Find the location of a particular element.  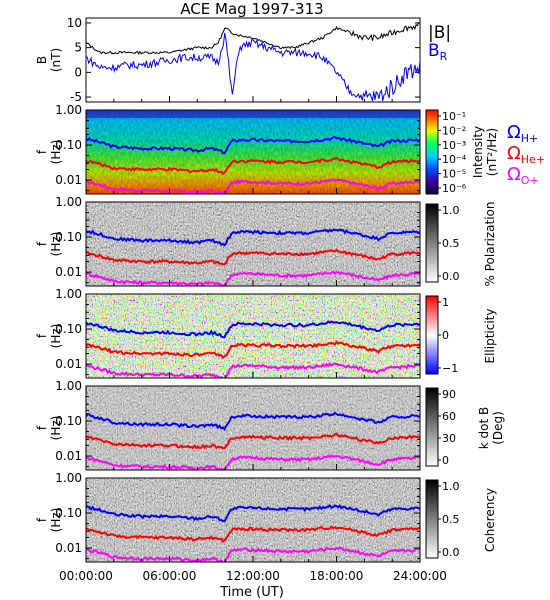

y-axis-label-name: B is located at coordinates (42, 60).